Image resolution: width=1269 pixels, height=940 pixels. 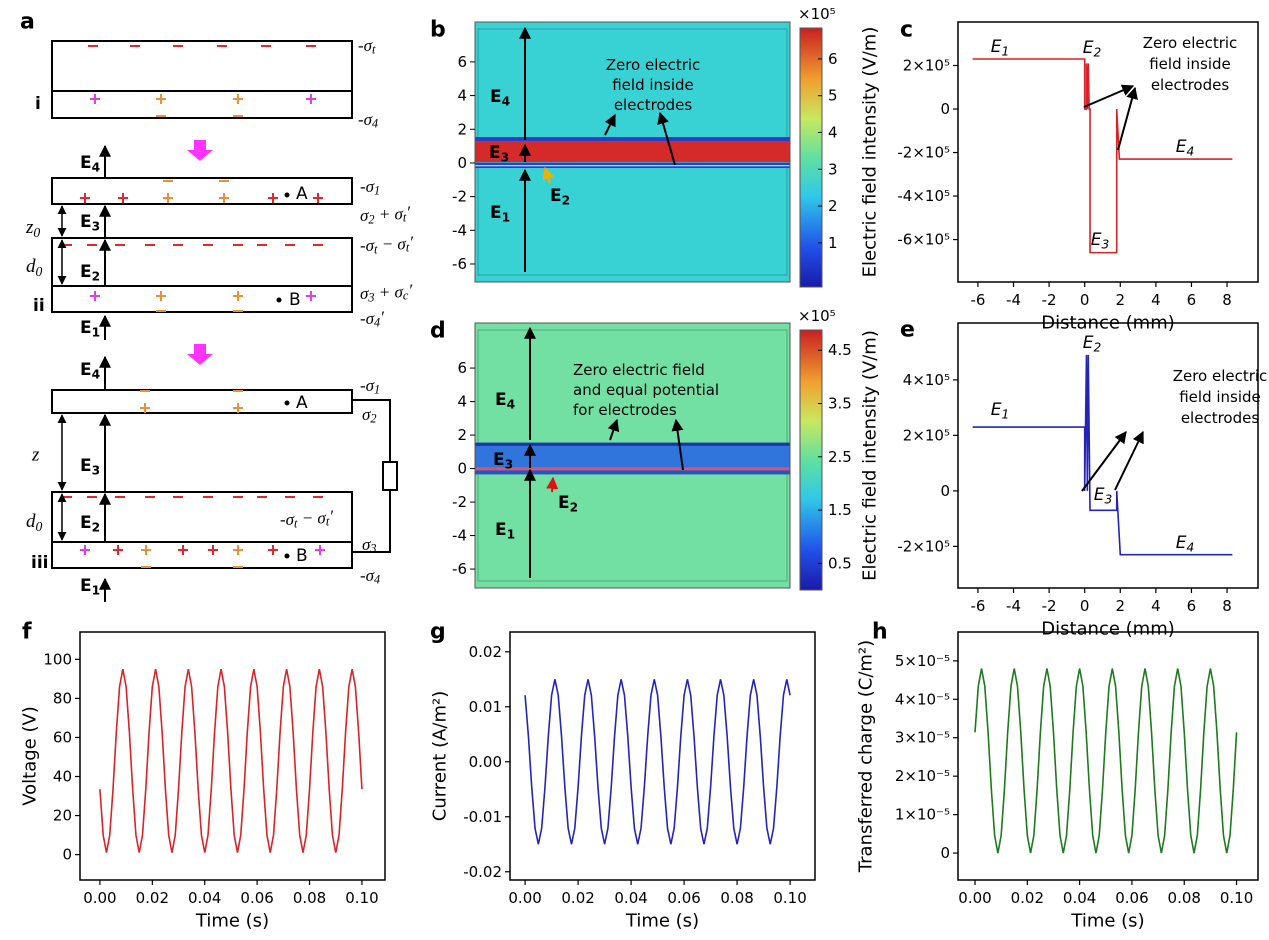 I want to click on panel-label: d, so click(x=438, y=331).